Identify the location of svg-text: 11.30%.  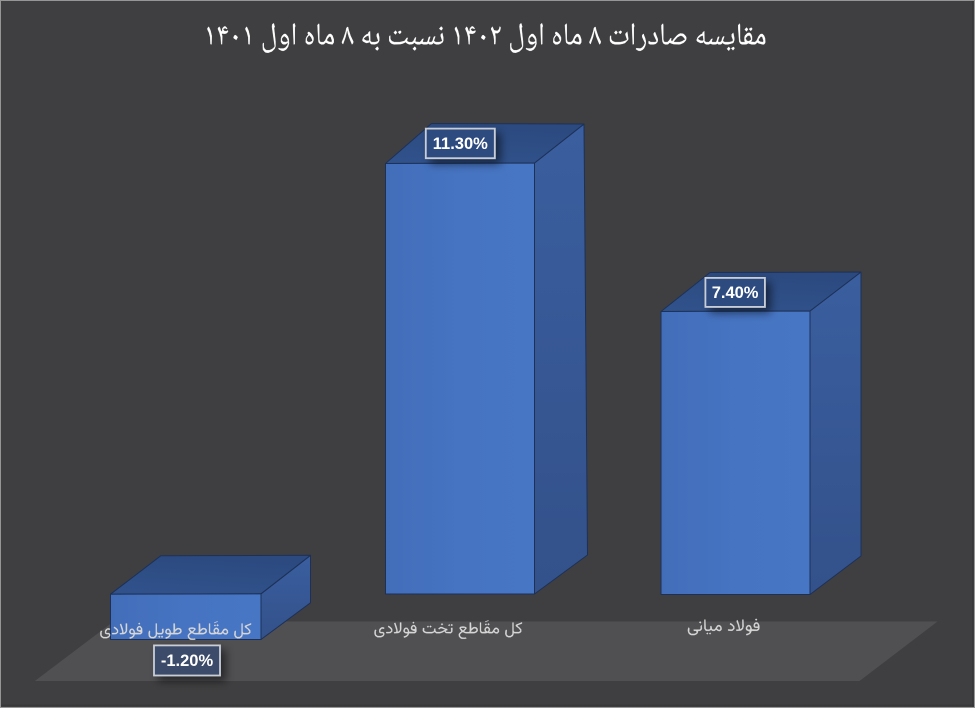
(460, 144).